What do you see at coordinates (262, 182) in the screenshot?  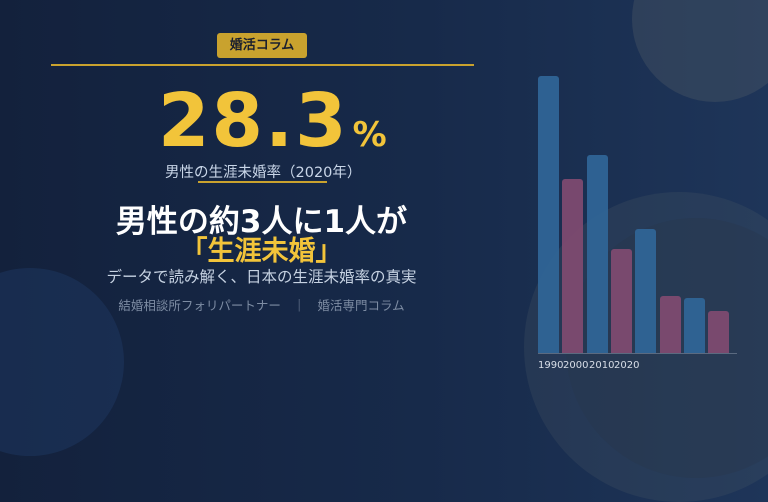 I see `caption-underline` at bounding box center [262, 182].